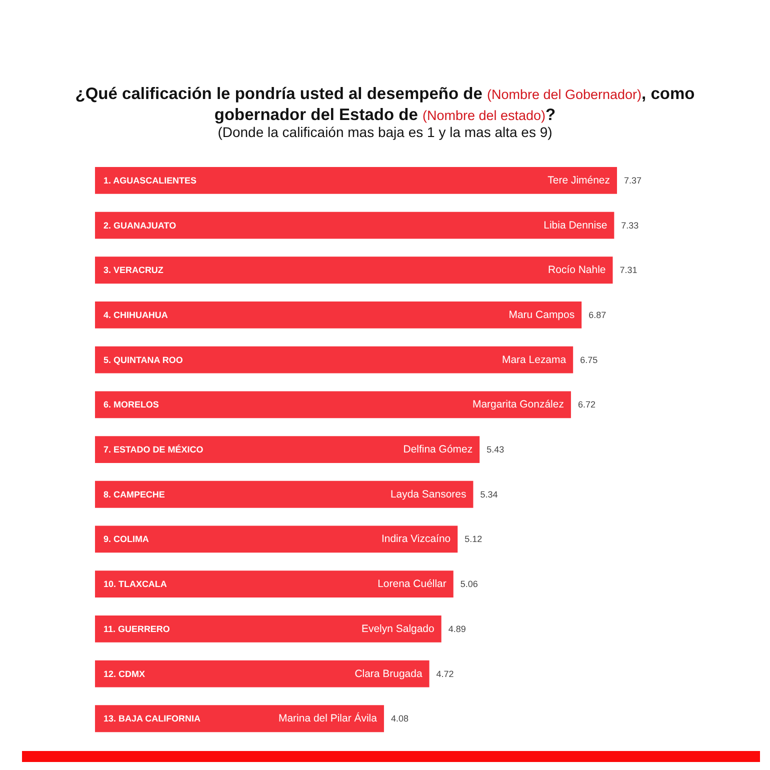 Image resolution: width=770 pixels, height=770 pixels. I want to click on chart-title: ¿Qué calificación le pondría usted al desempeño de (Nombre del Gobernador), como gobernador del Estado de (Nombre del estado)?, so click(385, 104).